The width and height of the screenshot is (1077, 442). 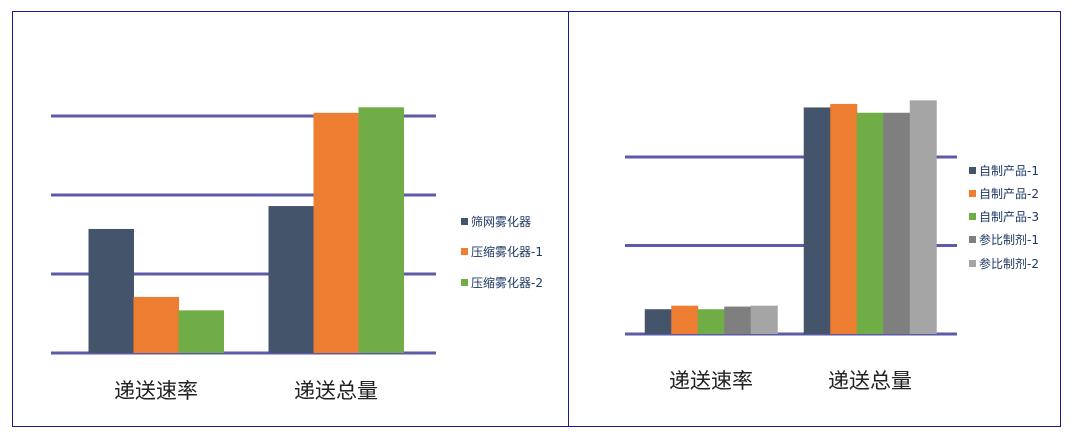 What do you see at coordinates (507, 282) in the screenshot?
I see `legend-label: 压缩雾化器-2` at bounding box center [507, 282].